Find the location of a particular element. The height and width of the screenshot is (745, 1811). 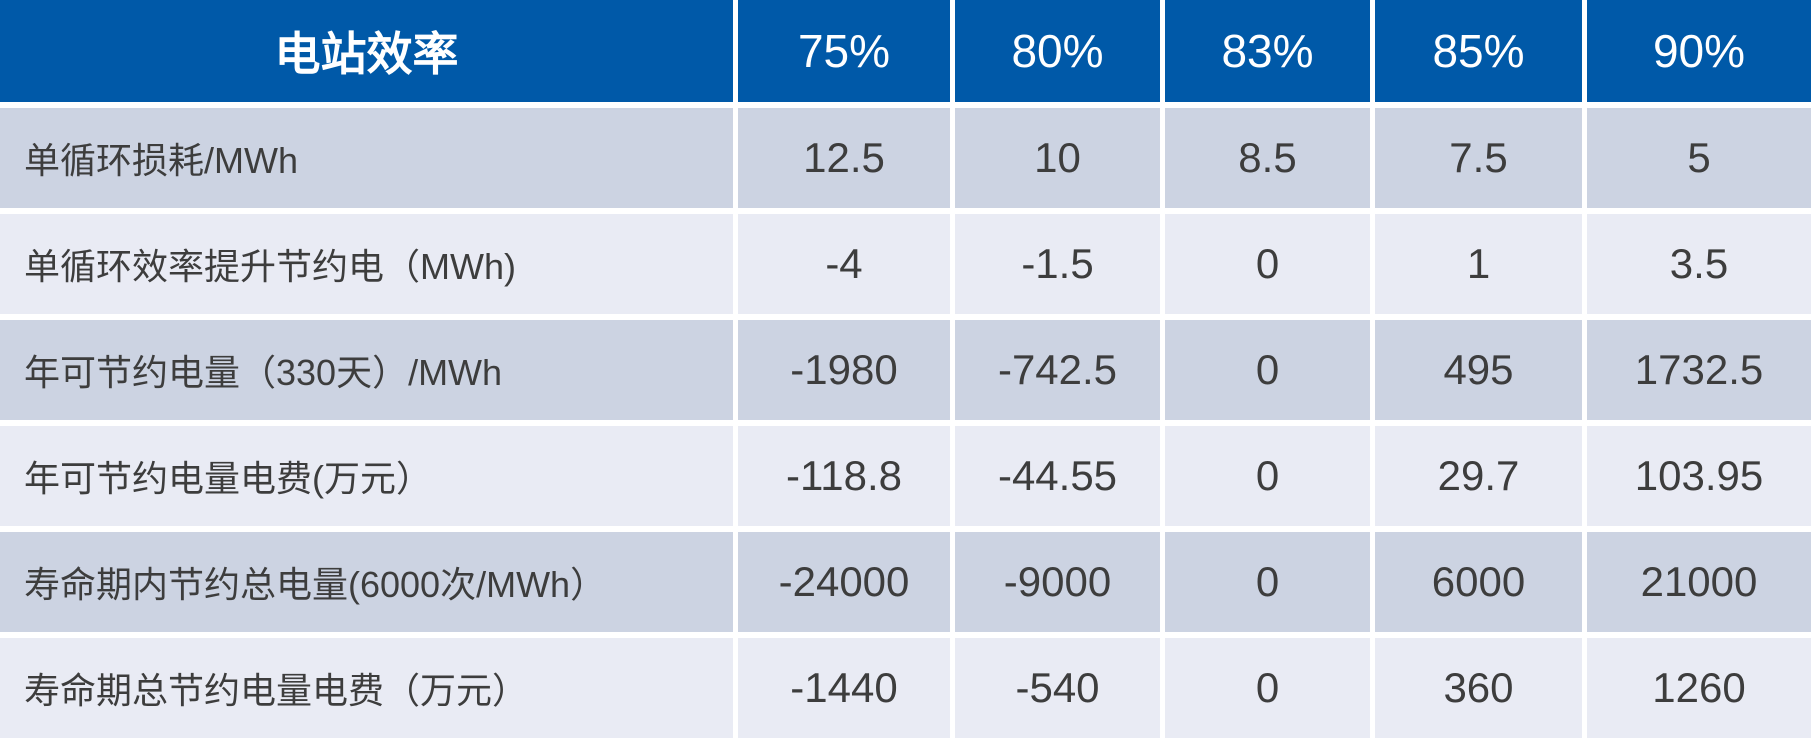

value-cell: 495 is located at coordinates (1478, 370).